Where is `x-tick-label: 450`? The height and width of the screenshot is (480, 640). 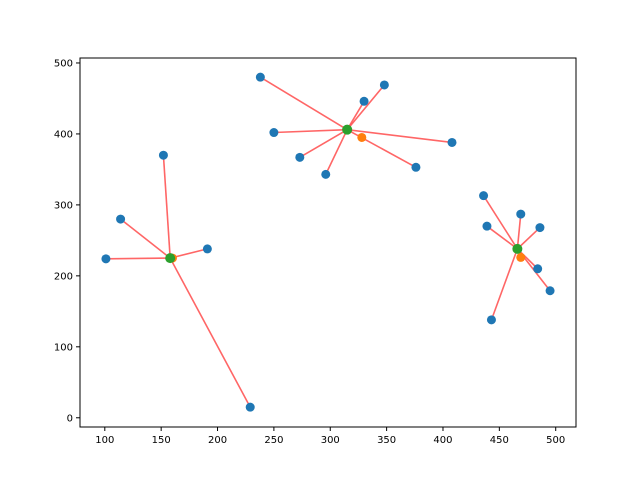 x-tick-label: 450 is located at coordinates (499, 440).